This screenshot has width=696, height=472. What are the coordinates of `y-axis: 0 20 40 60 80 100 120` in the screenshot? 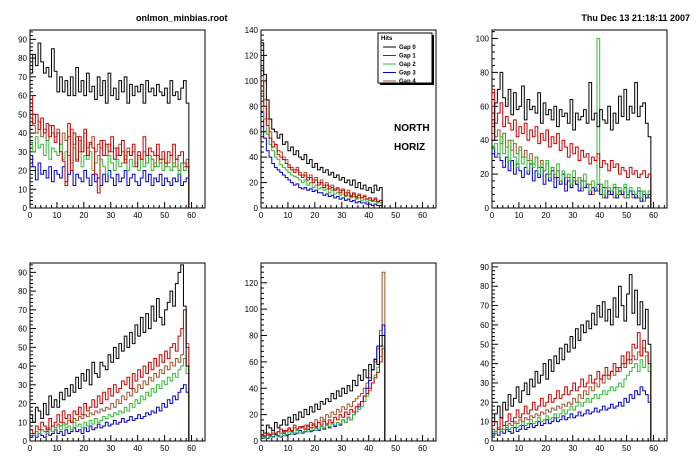 It's located at (256, 356).